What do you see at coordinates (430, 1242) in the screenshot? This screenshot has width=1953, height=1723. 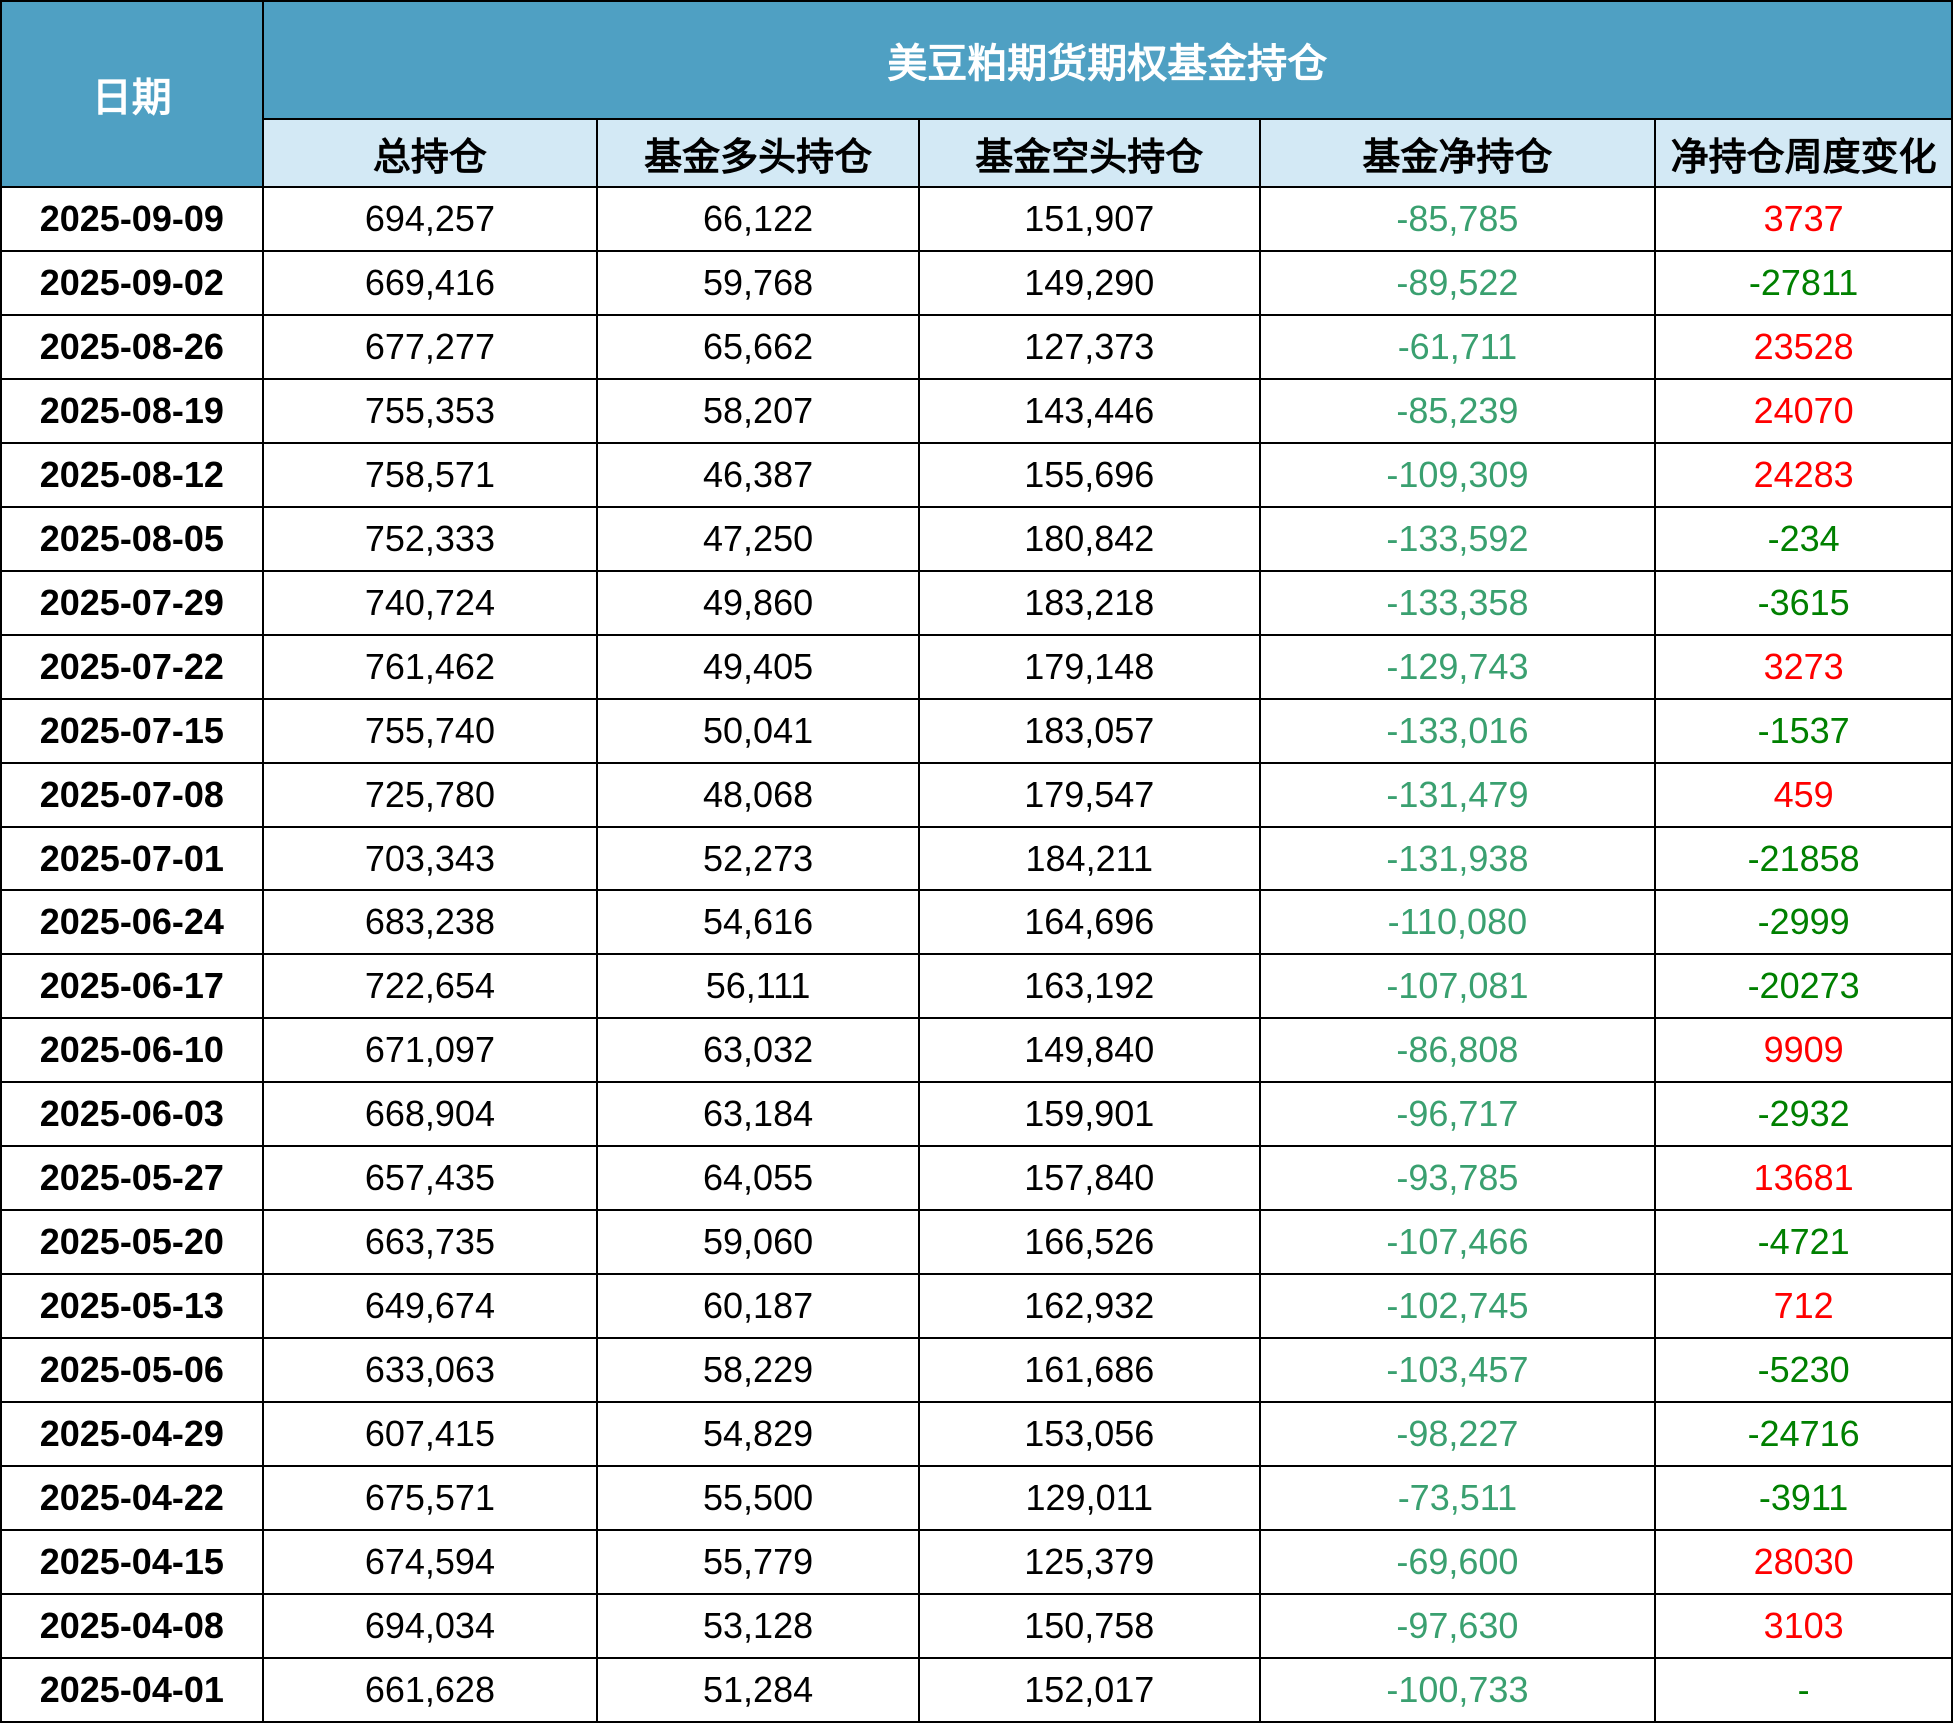 I see `cell-total-position: 663,735` at bounding box center [430, 1242].